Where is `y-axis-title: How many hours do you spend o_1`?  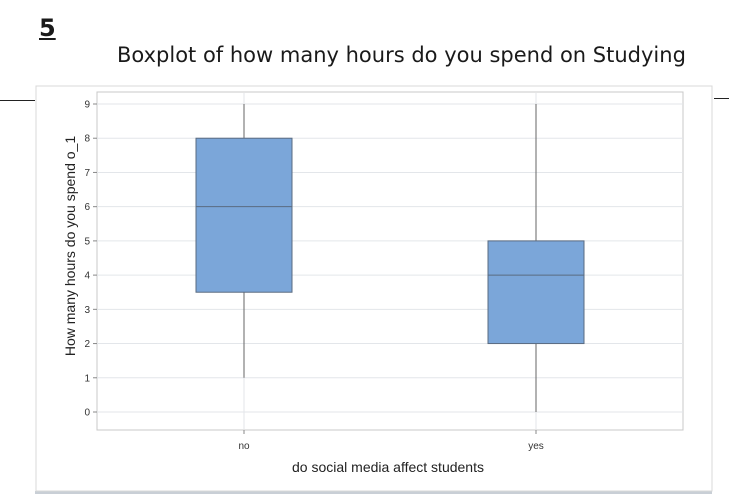 y-axis-title: How many hours do you spend o_1 is located at coordinates (70, 246).